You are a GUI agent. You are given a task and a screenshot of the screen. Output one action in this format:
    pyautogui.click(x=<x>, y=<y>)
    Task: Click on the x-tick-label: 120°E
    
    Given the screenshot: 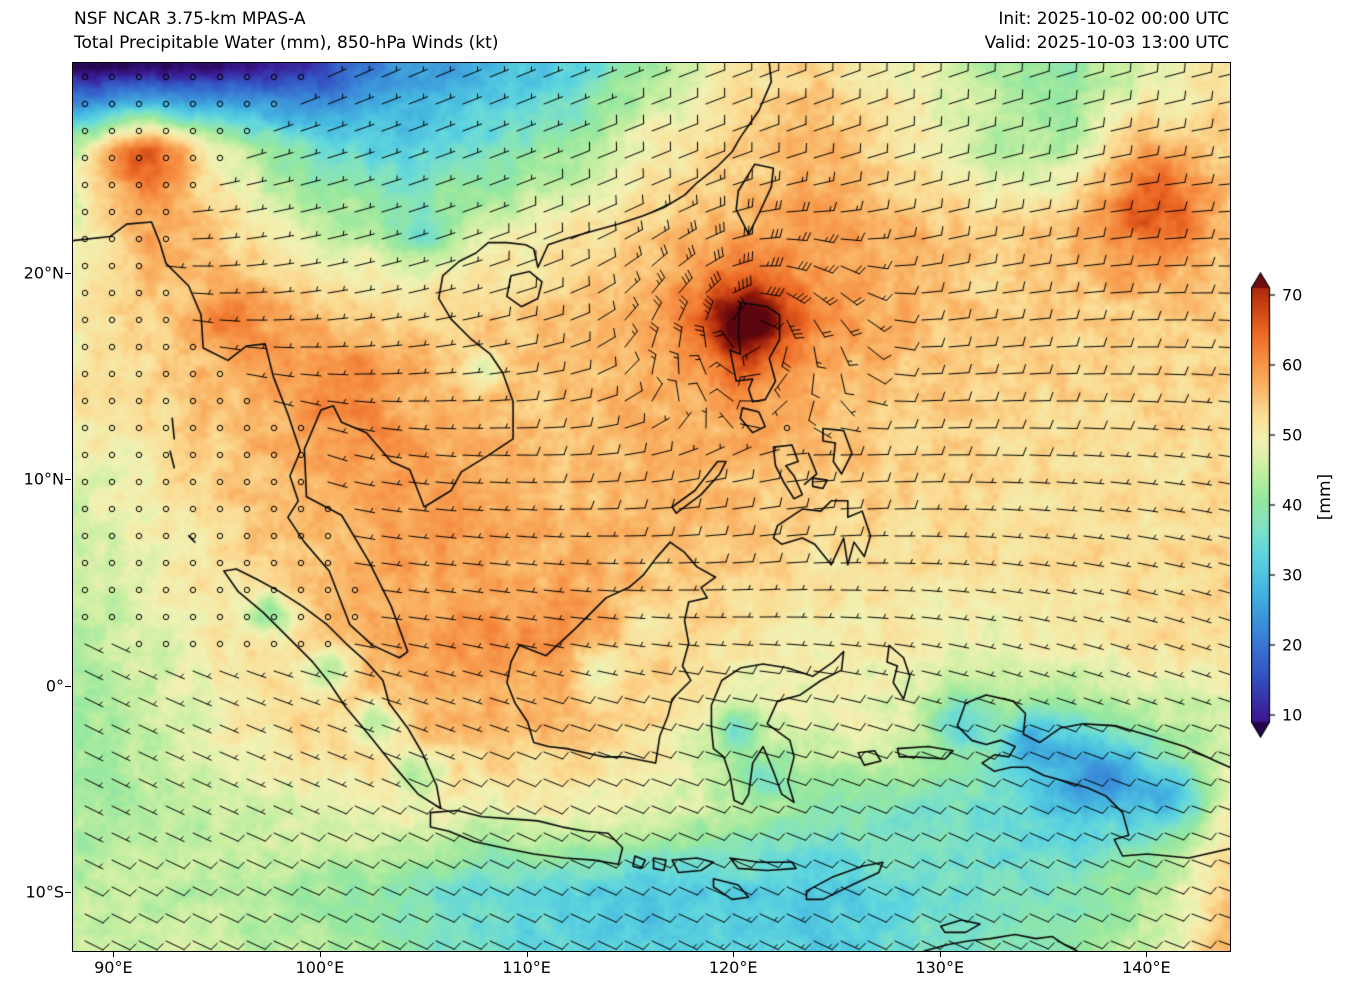 What is the action you would take?
    pyautogui.click(x=733, y=967)
    